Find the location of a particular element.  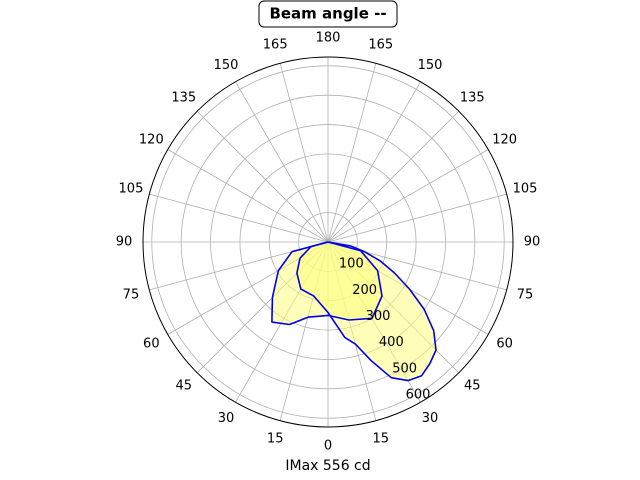

angle-label: 0 is located at coordinates (328, 446).